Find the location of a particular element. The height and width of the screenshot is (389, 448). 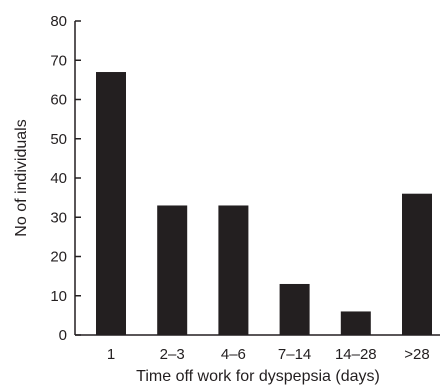

y-ticks: 0 10 20 30 40 50 60 70 80 is located at coordinates (65, 178).